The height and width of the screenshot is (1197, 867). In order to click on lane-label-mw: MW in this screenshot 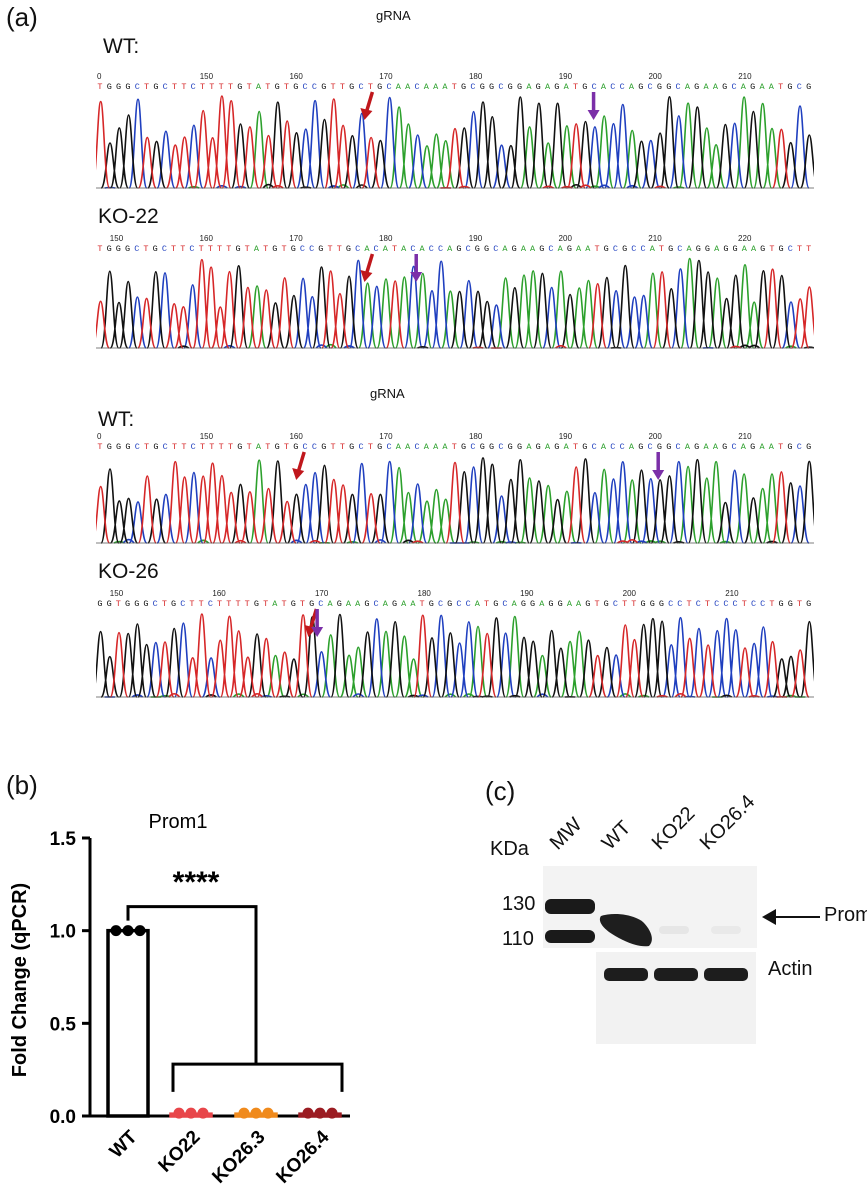, I will do `click(566, 834)`.